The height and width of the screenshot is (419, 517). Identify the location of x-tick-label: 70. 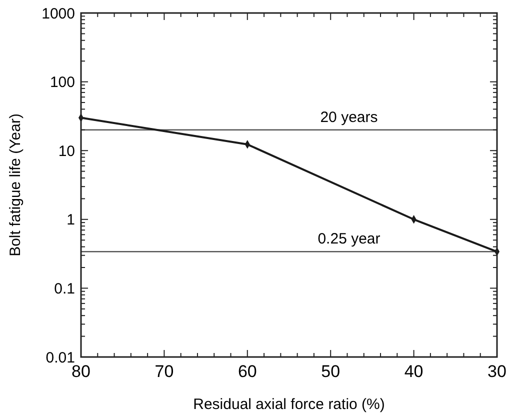
(164, 371).